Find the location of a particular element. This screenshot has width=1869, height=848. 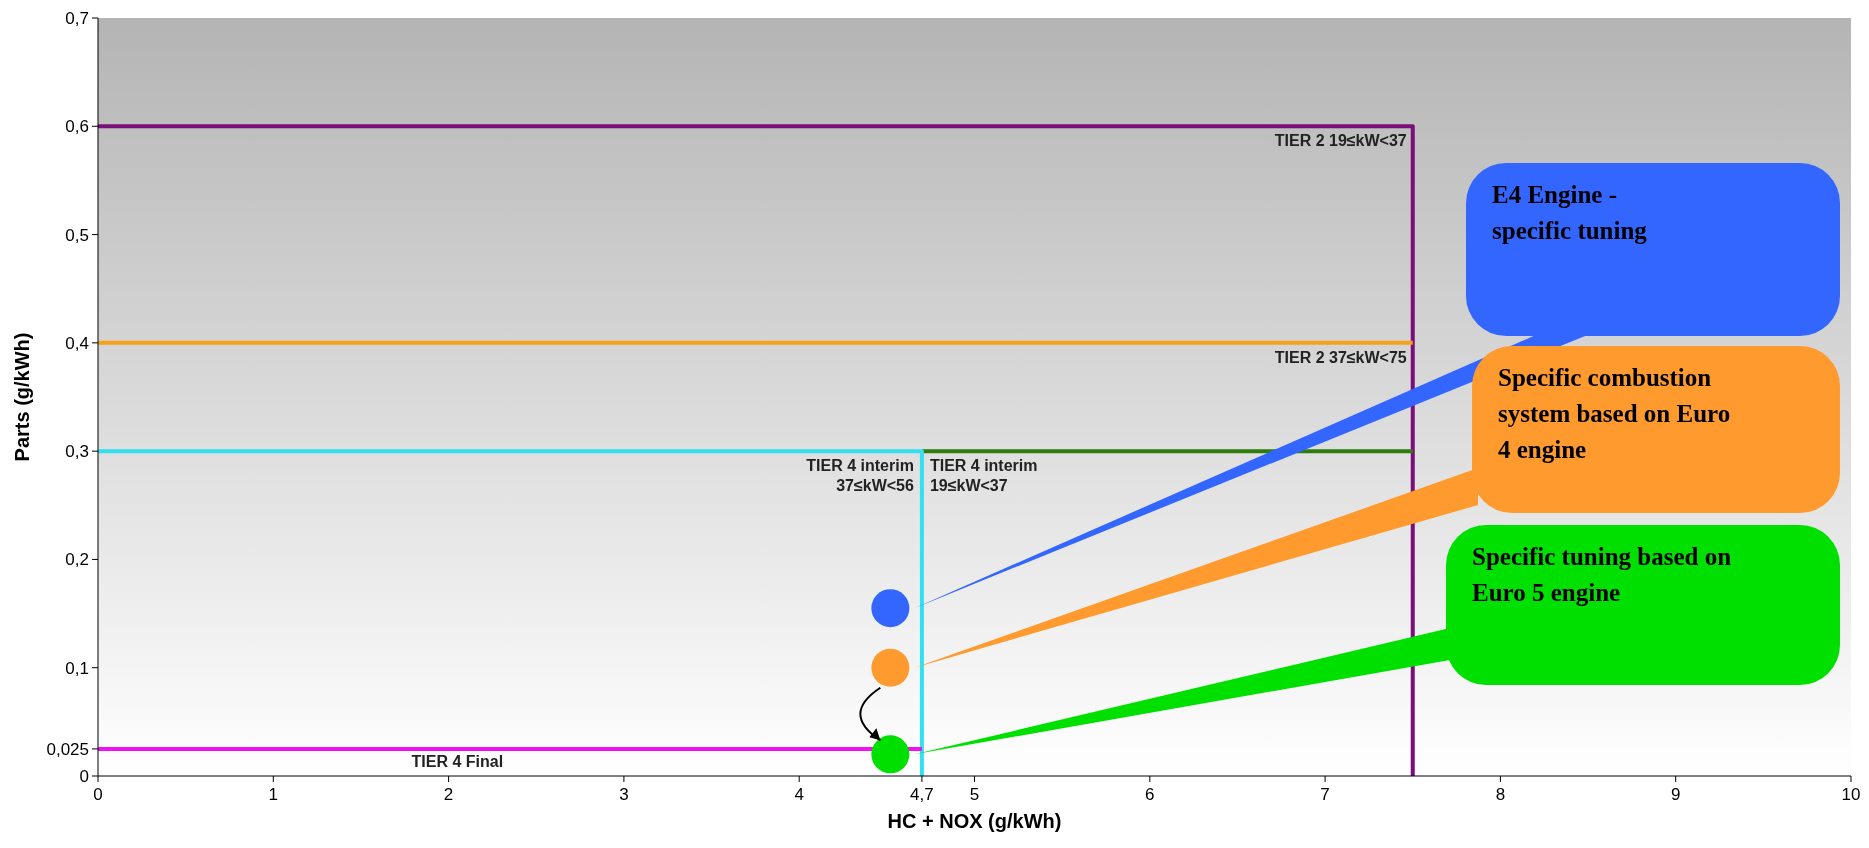

callout-box: Specific combustion system based on Euro 4 engine is located at coordinates (1656, 429).